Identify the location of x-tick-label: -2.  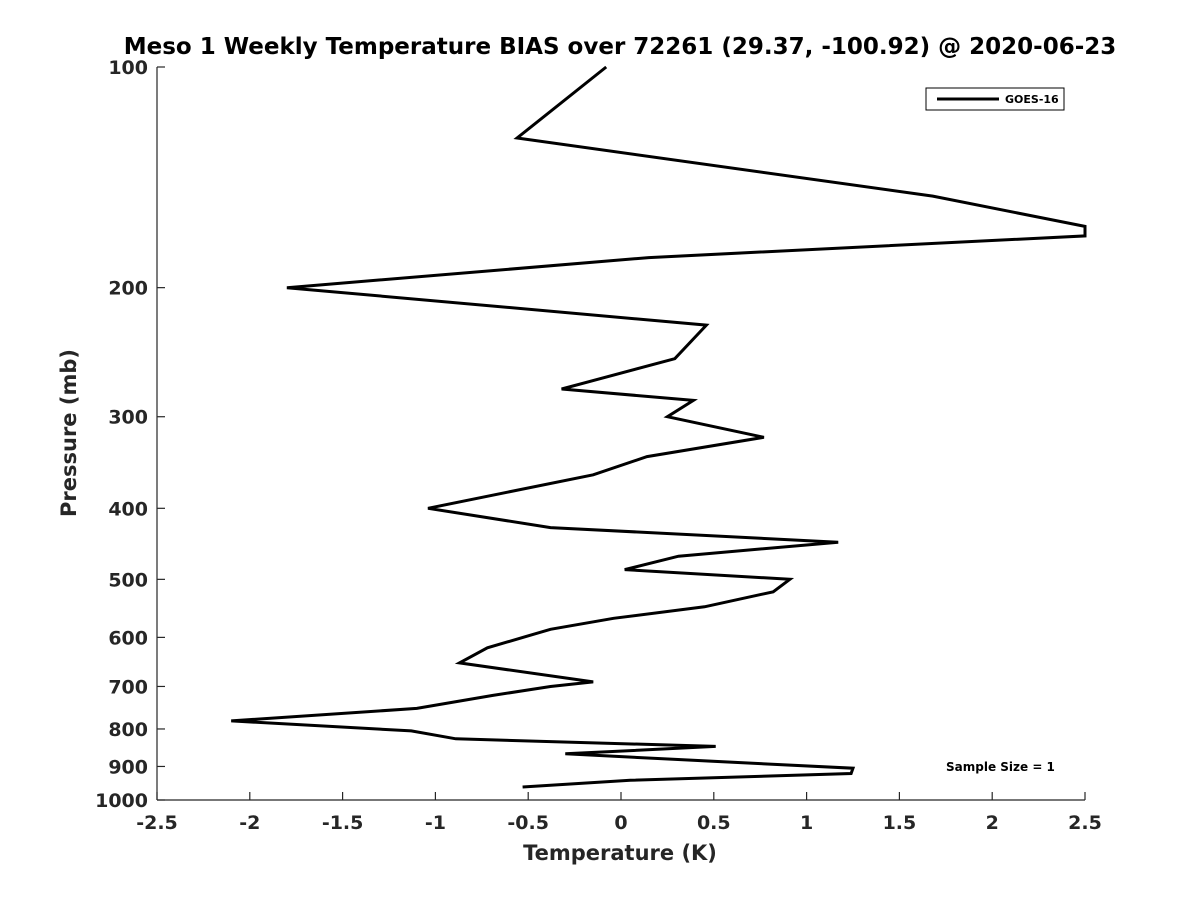
(249, 823).